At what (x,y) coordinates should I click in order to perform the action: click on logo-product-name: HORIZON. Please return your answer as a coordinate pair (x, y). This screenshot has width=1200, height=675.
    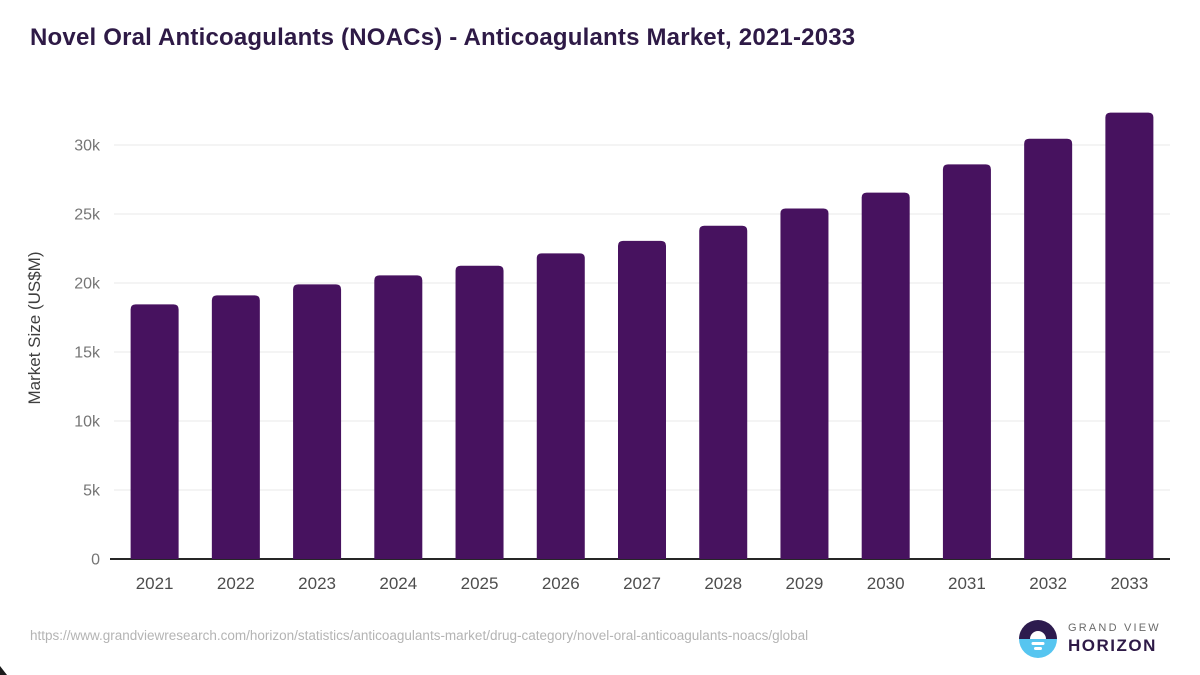
    Looking at the image, I should click on (1112, 645).